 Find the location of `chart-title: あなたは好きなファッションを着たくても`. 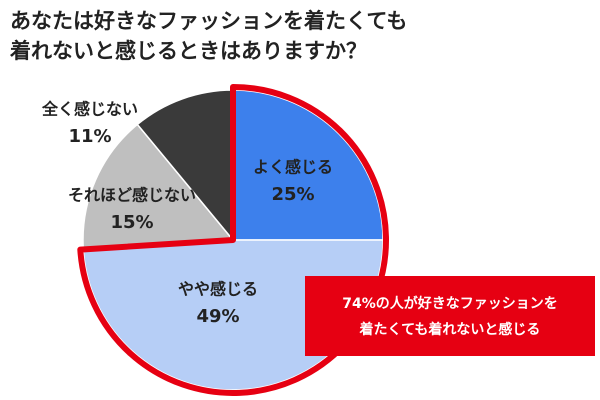

chart-title: あなたは好きなファッションを着たくても is located at coordinates (208, 21).